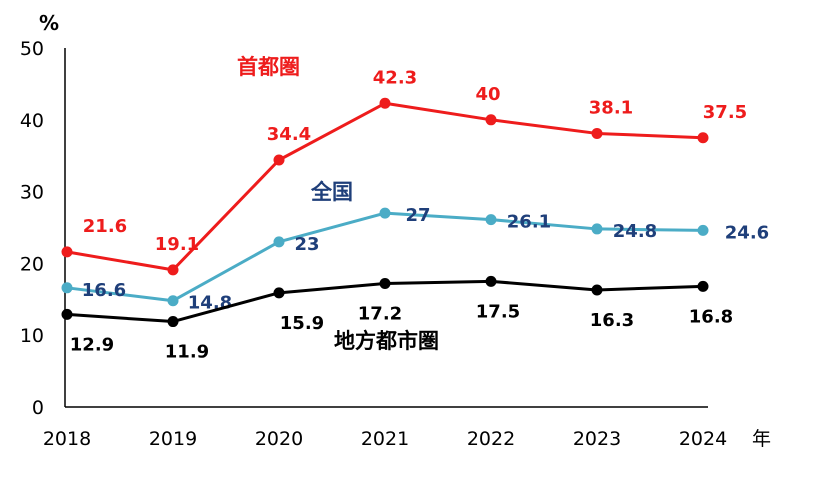 The width and height of the screenshot is (837, 490). I want to click on data-label-zenkoku: 26.1, so click(529, 222).